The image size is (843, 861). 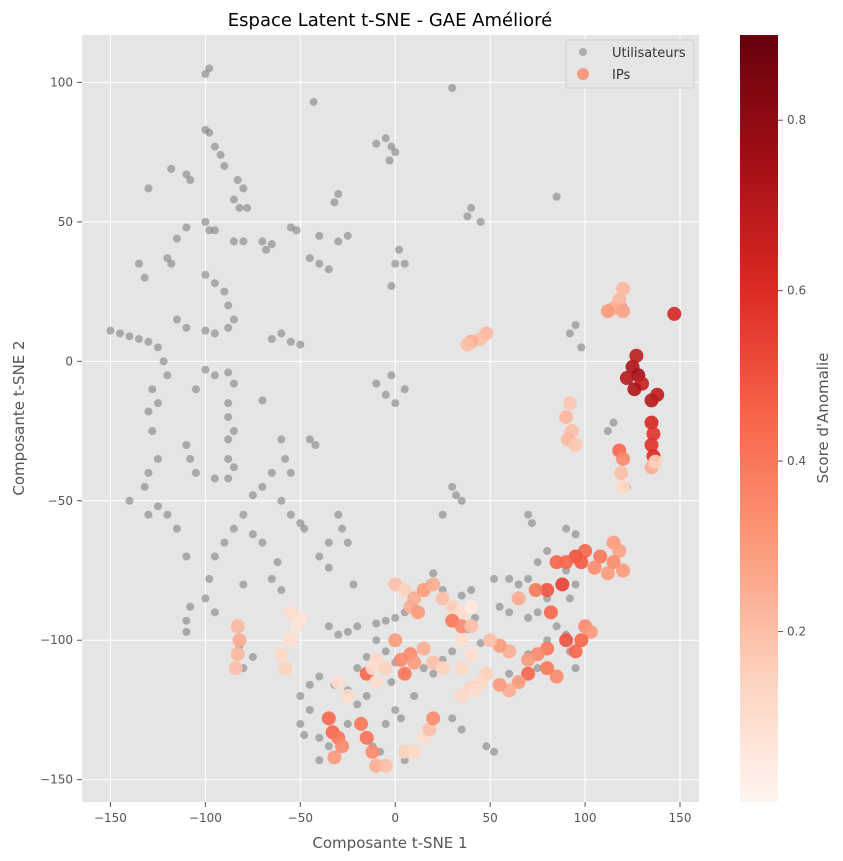 What do you see at coordinates (61, 82) in the screenshot?
I see `y-tick-label: 100` at bounding box center [61, 82].